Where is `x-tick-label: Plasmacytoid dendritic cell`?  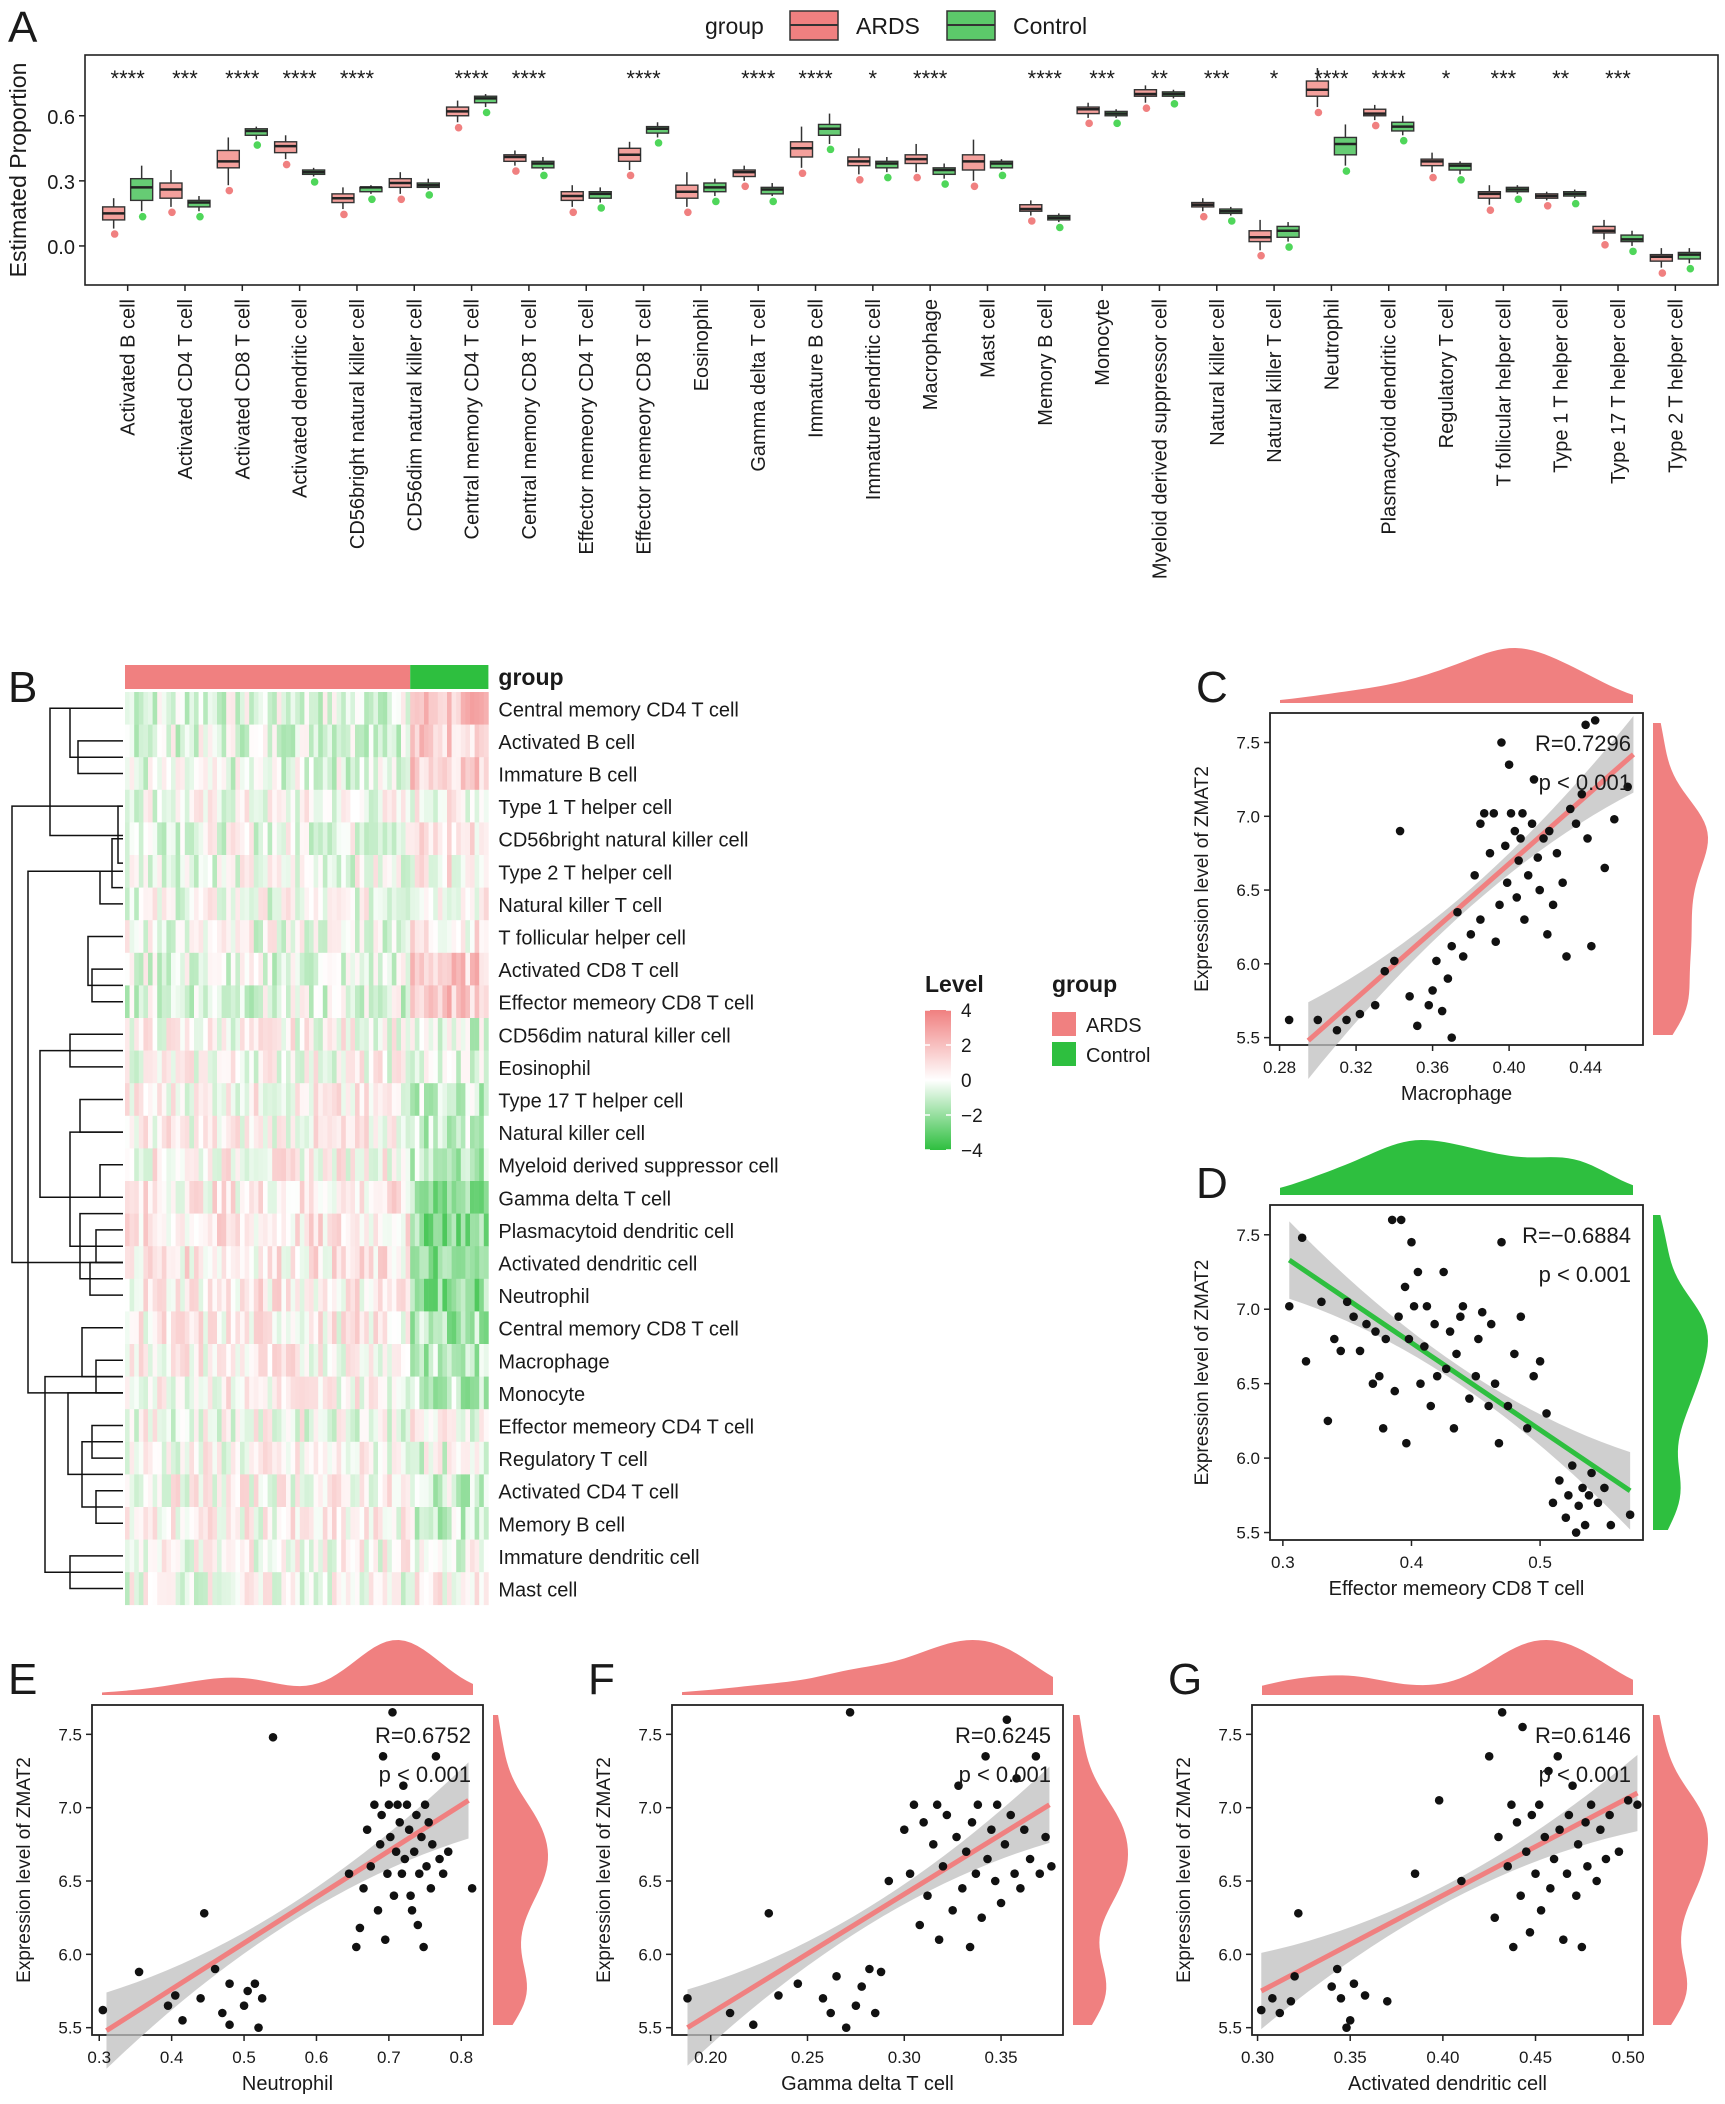
x-tick-label: Plasmacytoid dendritic cell is located at coordinates (1390, 417).